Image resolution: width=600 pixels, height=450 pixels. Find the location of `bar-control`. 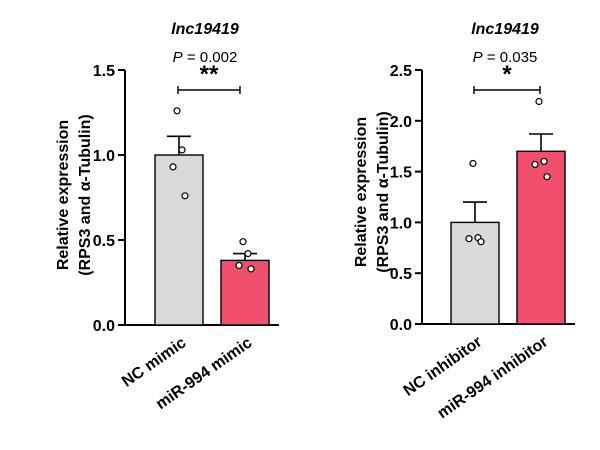

bar-control is located at coordinates (179, 240).